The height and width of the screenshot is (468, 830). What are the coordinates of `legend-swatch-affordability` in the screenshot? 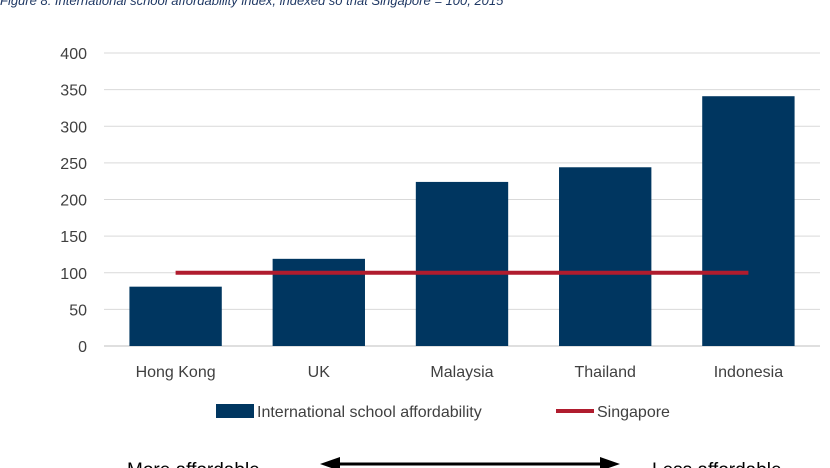 It's located at (235, 411).